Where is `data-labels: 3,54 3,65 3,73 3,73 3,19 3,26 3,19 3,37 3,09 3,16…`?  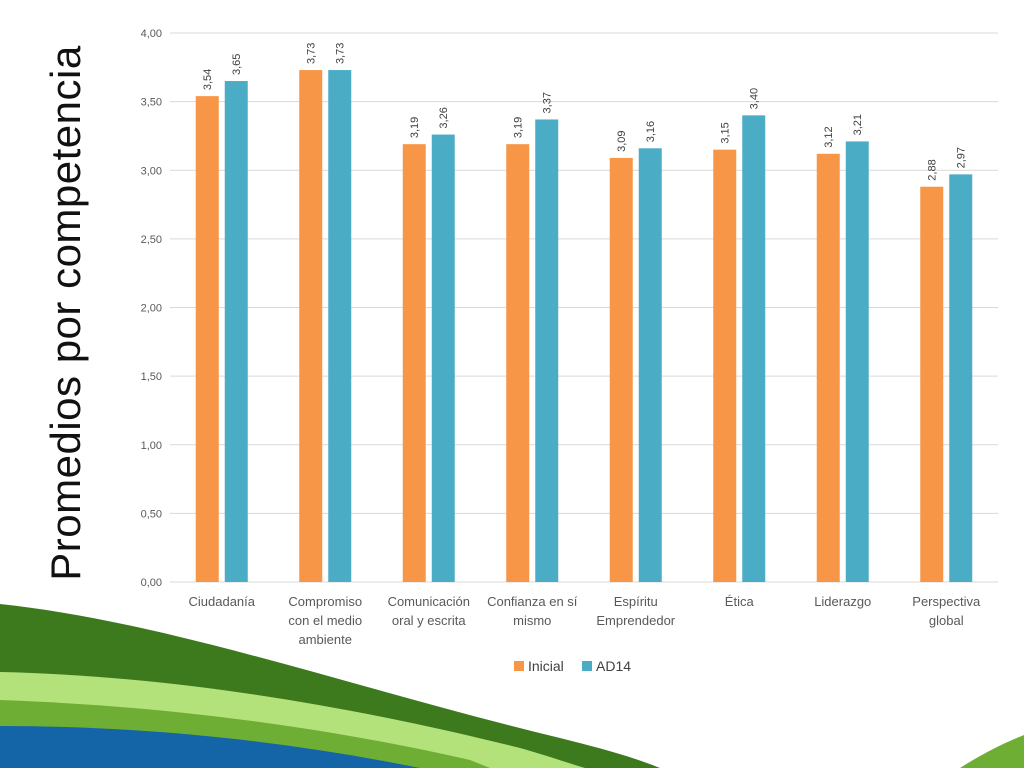 data-labels: 3,54 3,65 3,73 3,73 3,19 3,26 3,19 3,37 3,09 3,16… is located at coordinates (585, 112).